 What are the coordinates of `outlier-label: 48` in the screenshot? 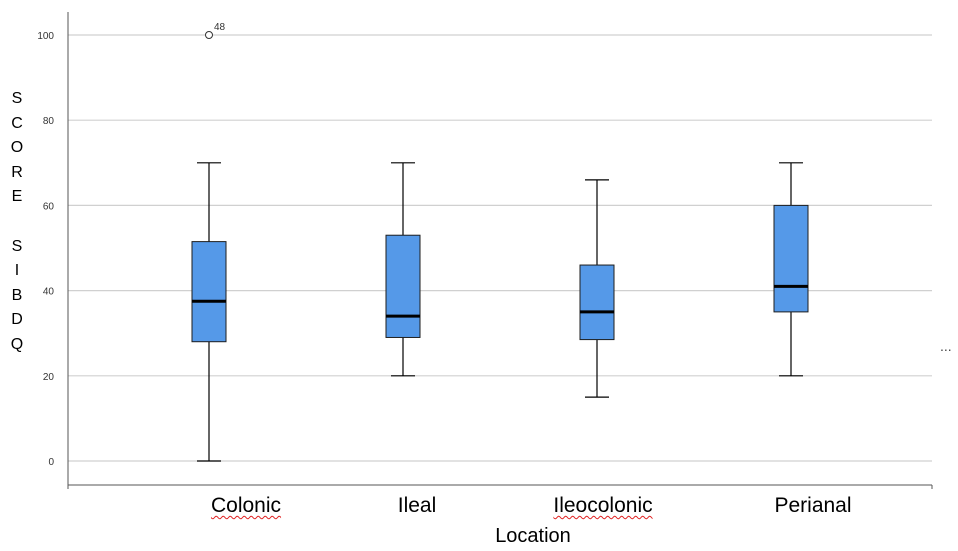 It's located at (220, 27).